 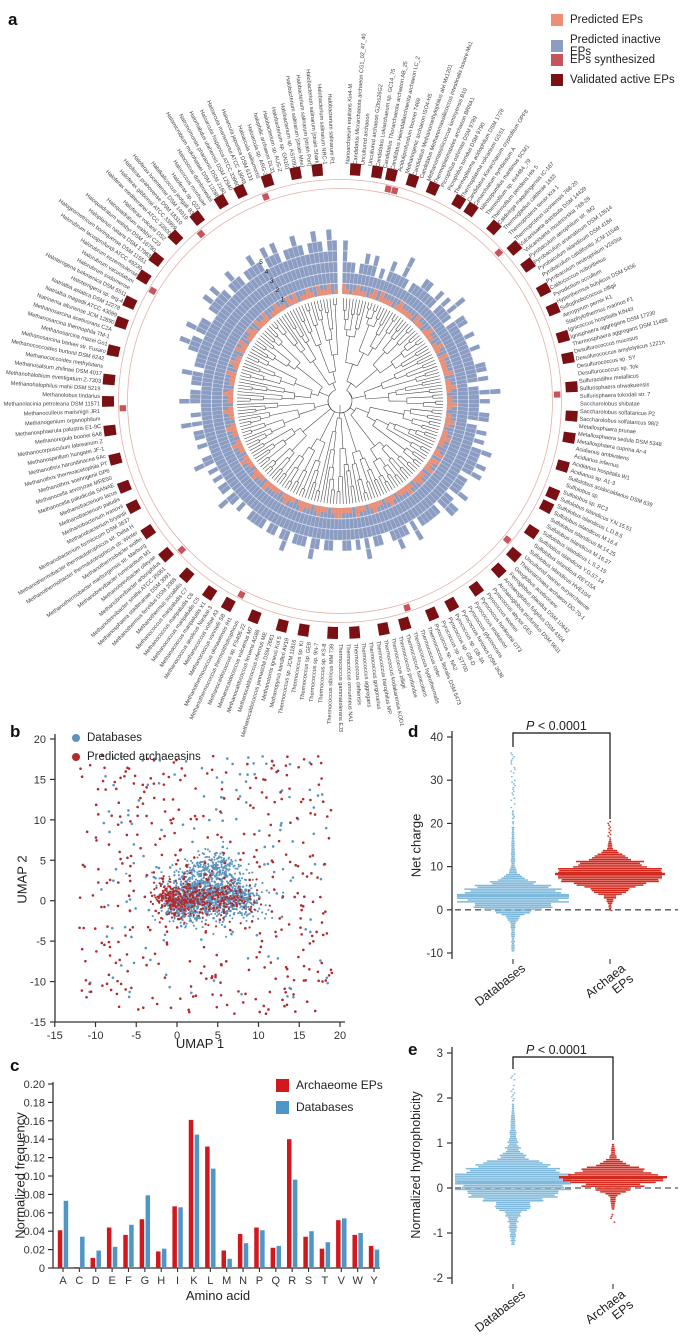 I want to click on archaeome-eps-swatch, so click(x=282, y=1085).